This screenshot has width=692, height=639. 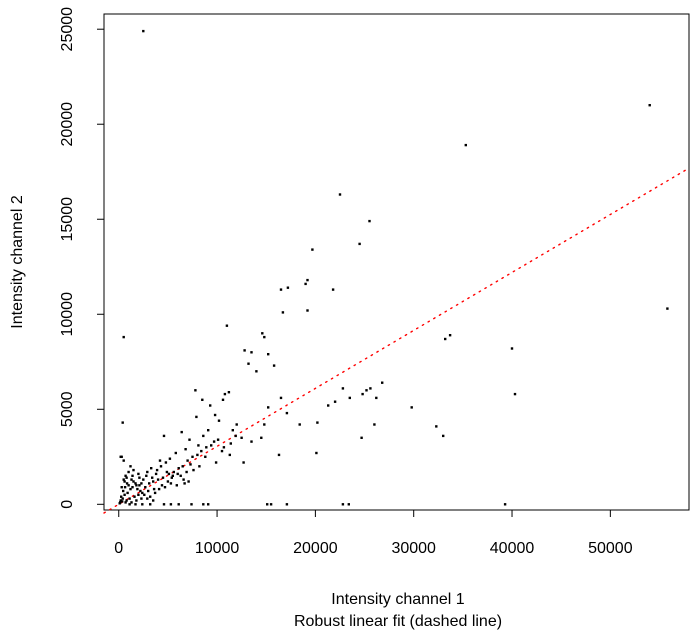 I want to click on x-axis: 0 10000 20000 30000 40000 50000, so click(x=373, y=533).